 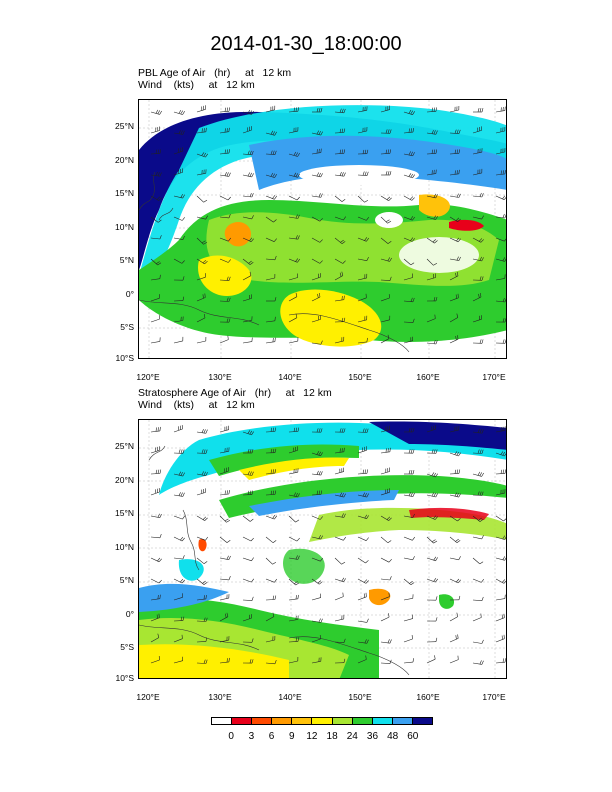 I want to click on lat-tick-label: 10°S, so click(x=124, y=358).